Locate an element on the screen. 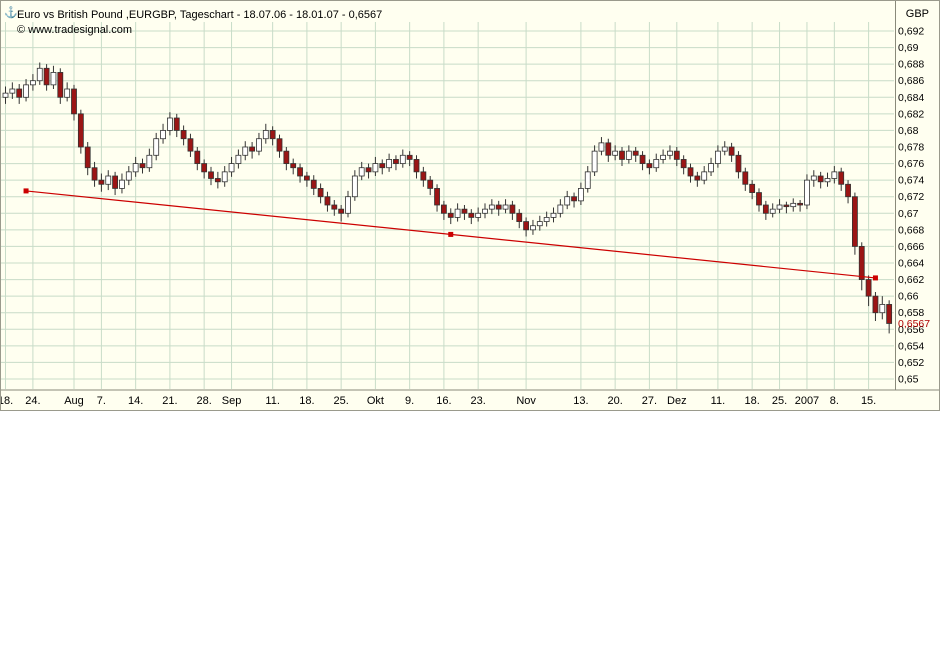  trendline is located at coordinates (450, 234).